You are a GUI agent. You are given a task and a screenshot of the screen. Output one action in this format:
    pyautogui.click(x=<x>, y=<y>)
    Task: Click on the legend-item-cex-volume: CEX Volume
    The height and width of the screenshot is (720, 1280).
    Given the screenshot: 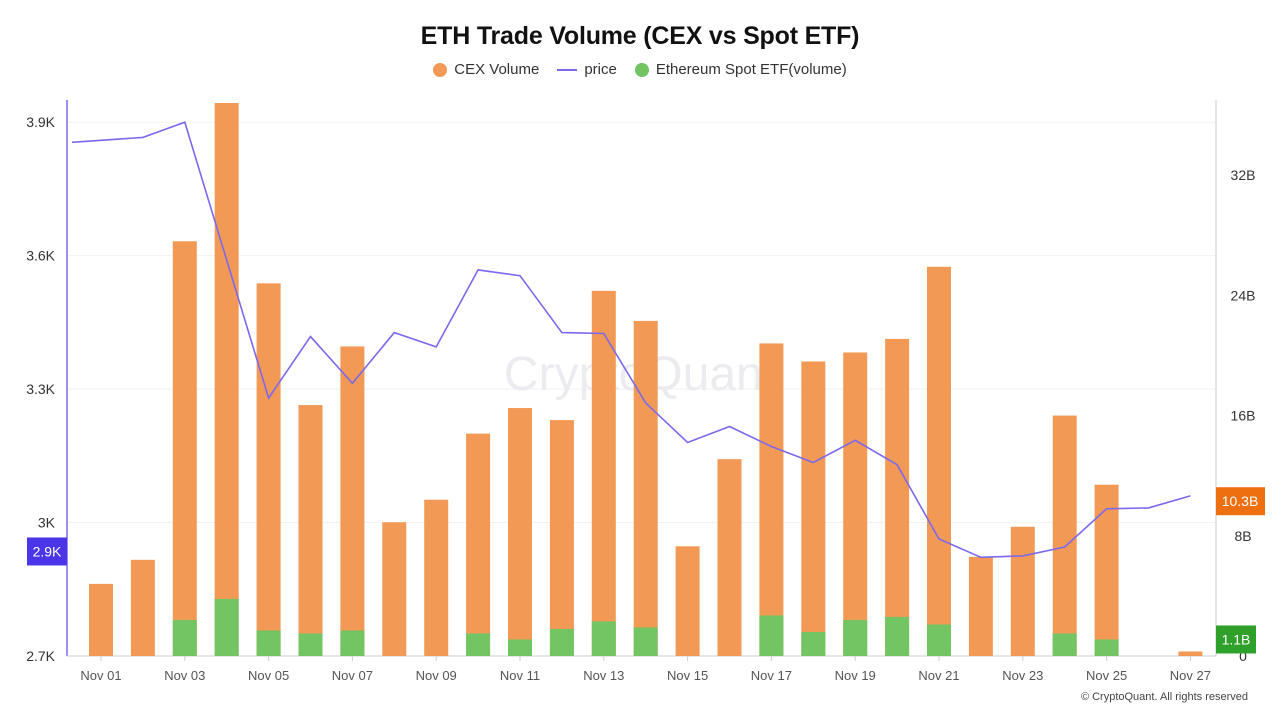 What is the action you would take?
    pyautogui.click(x=486, y=69)
    